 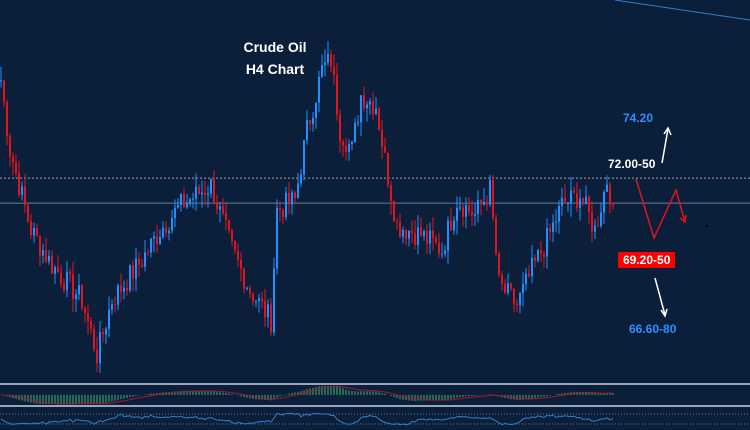 I want to click on up-arrow, so click(x=665, y=146).